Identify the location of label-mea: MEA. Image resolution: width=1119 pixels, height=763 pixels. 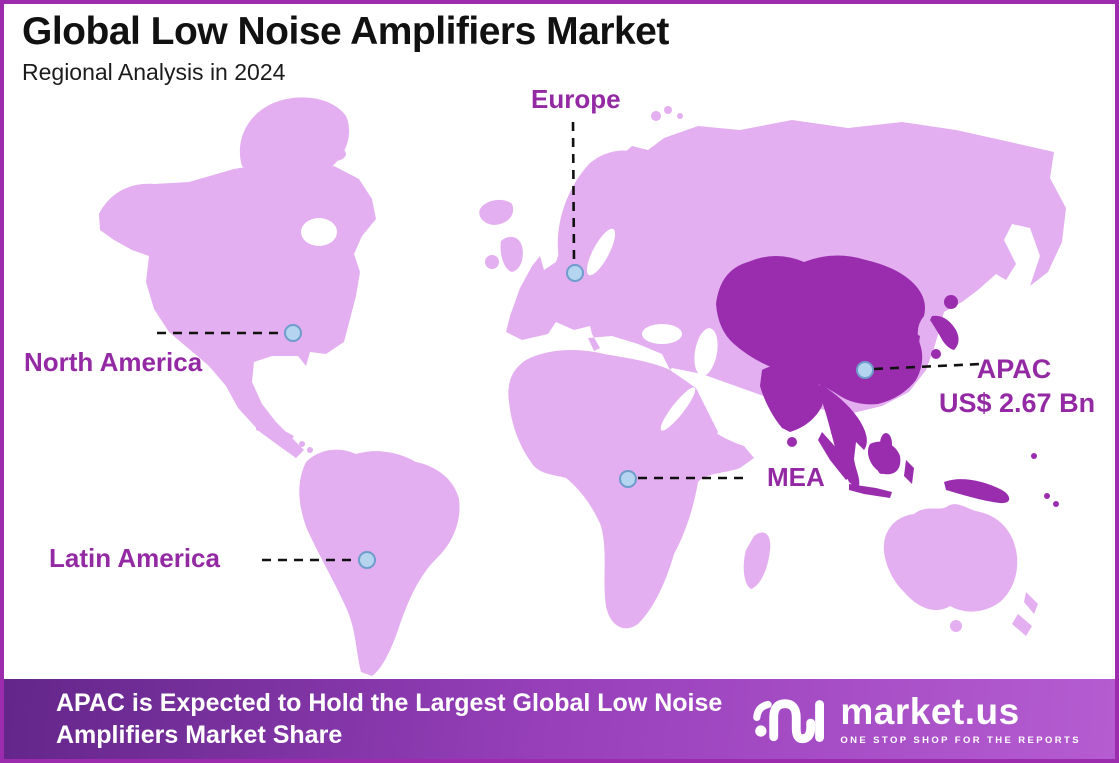
(796, 477).